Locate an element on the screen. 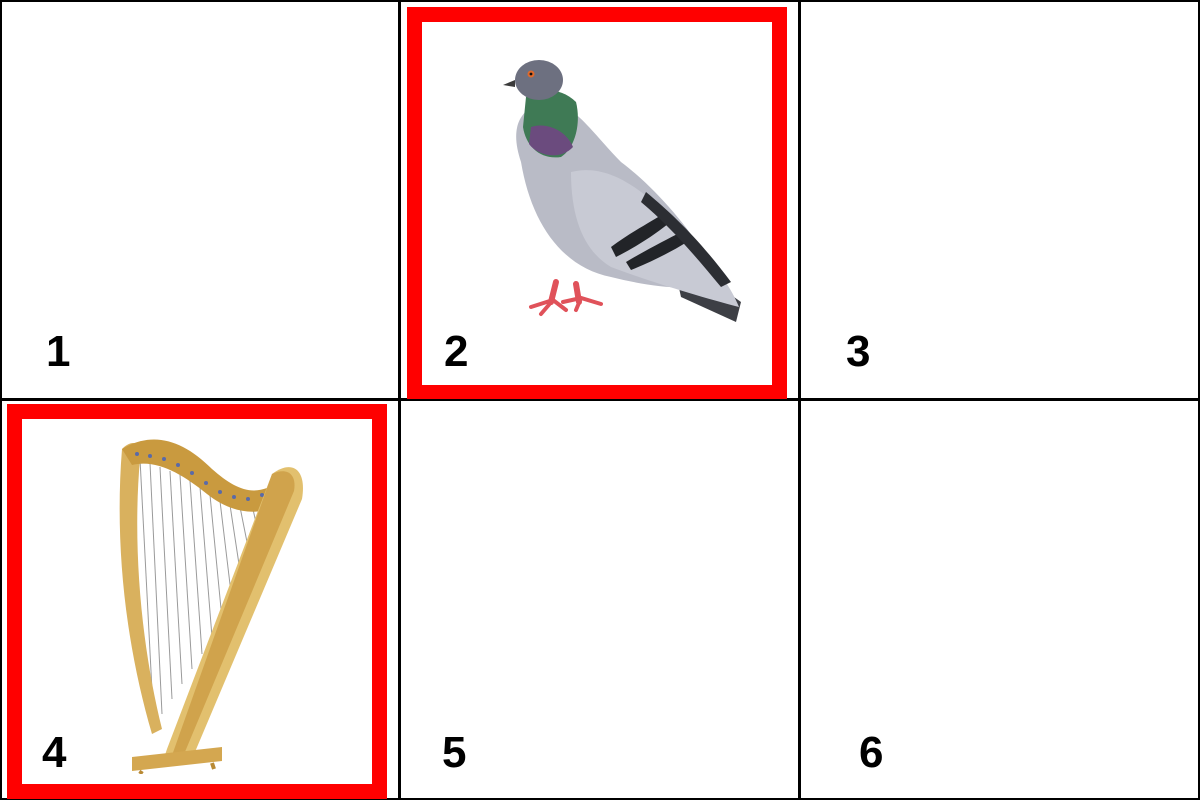  cell-number: 6 is located at coordinates (871, 752).